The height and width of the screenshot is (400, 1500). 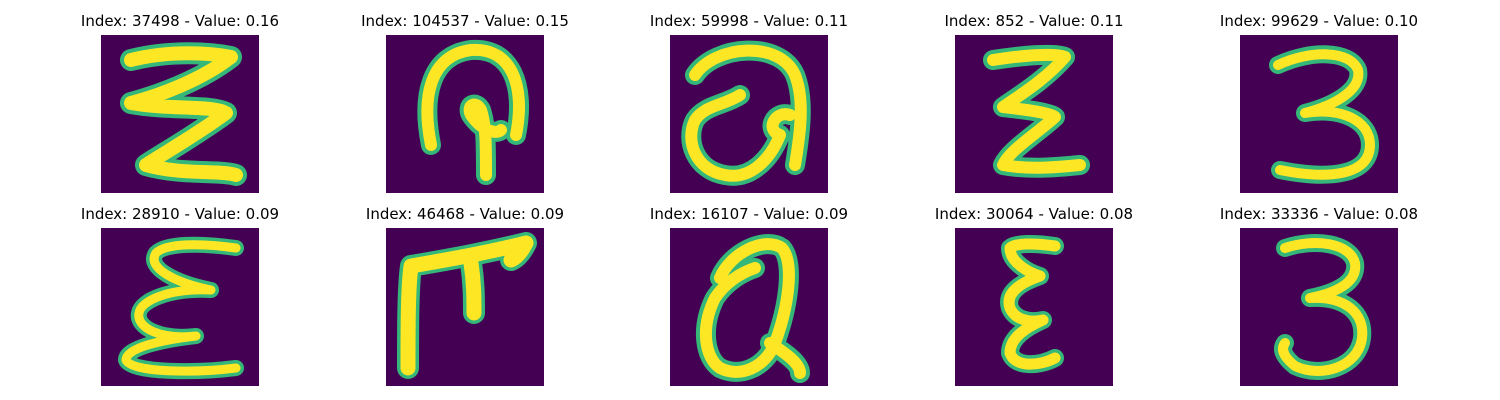 What do you see at coordinates (465, 214) in the screenshot?
I see `tile-title: Index: 46468 - Value: 0.09` at bounding box center [465, 214].